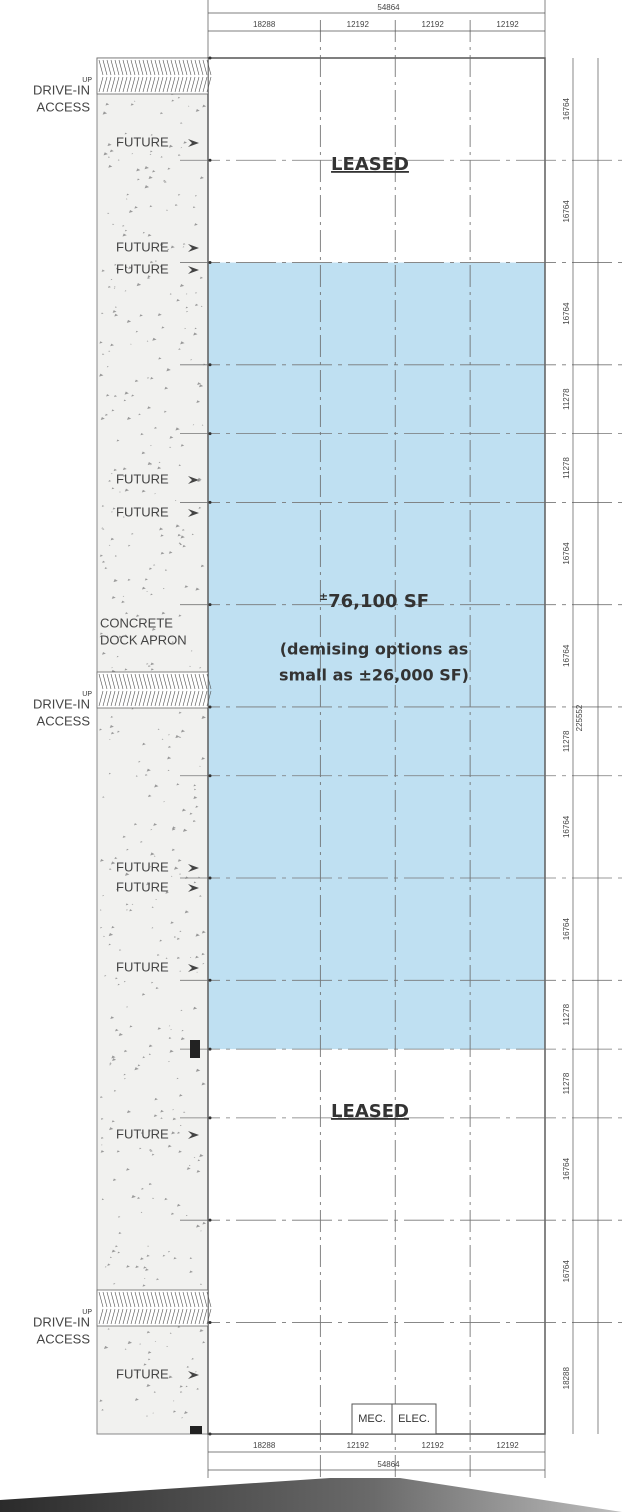 This screenshot has height=1512, width=622. Describe the element at coordinates (372, 1419) in the screenshot. I see `room-label: MEC.` at that location.